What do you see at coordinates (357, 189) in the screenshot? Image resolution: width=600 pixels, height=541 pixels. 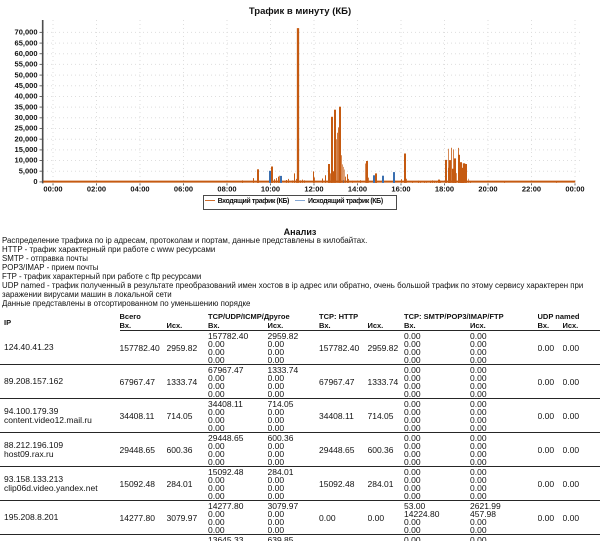 I see `svg-text: 14:00` at bounding box center [357, 189].